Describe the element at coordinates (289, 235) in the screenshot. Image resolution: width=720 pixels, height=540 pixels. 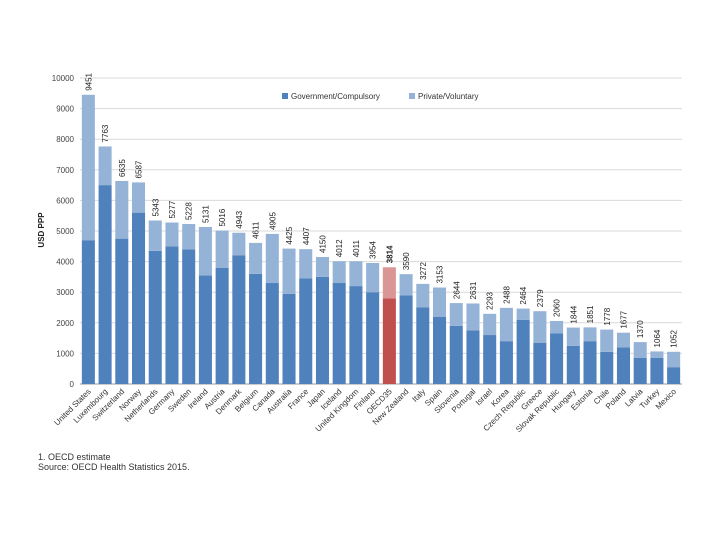
I see `value-label: 4425` at that location.